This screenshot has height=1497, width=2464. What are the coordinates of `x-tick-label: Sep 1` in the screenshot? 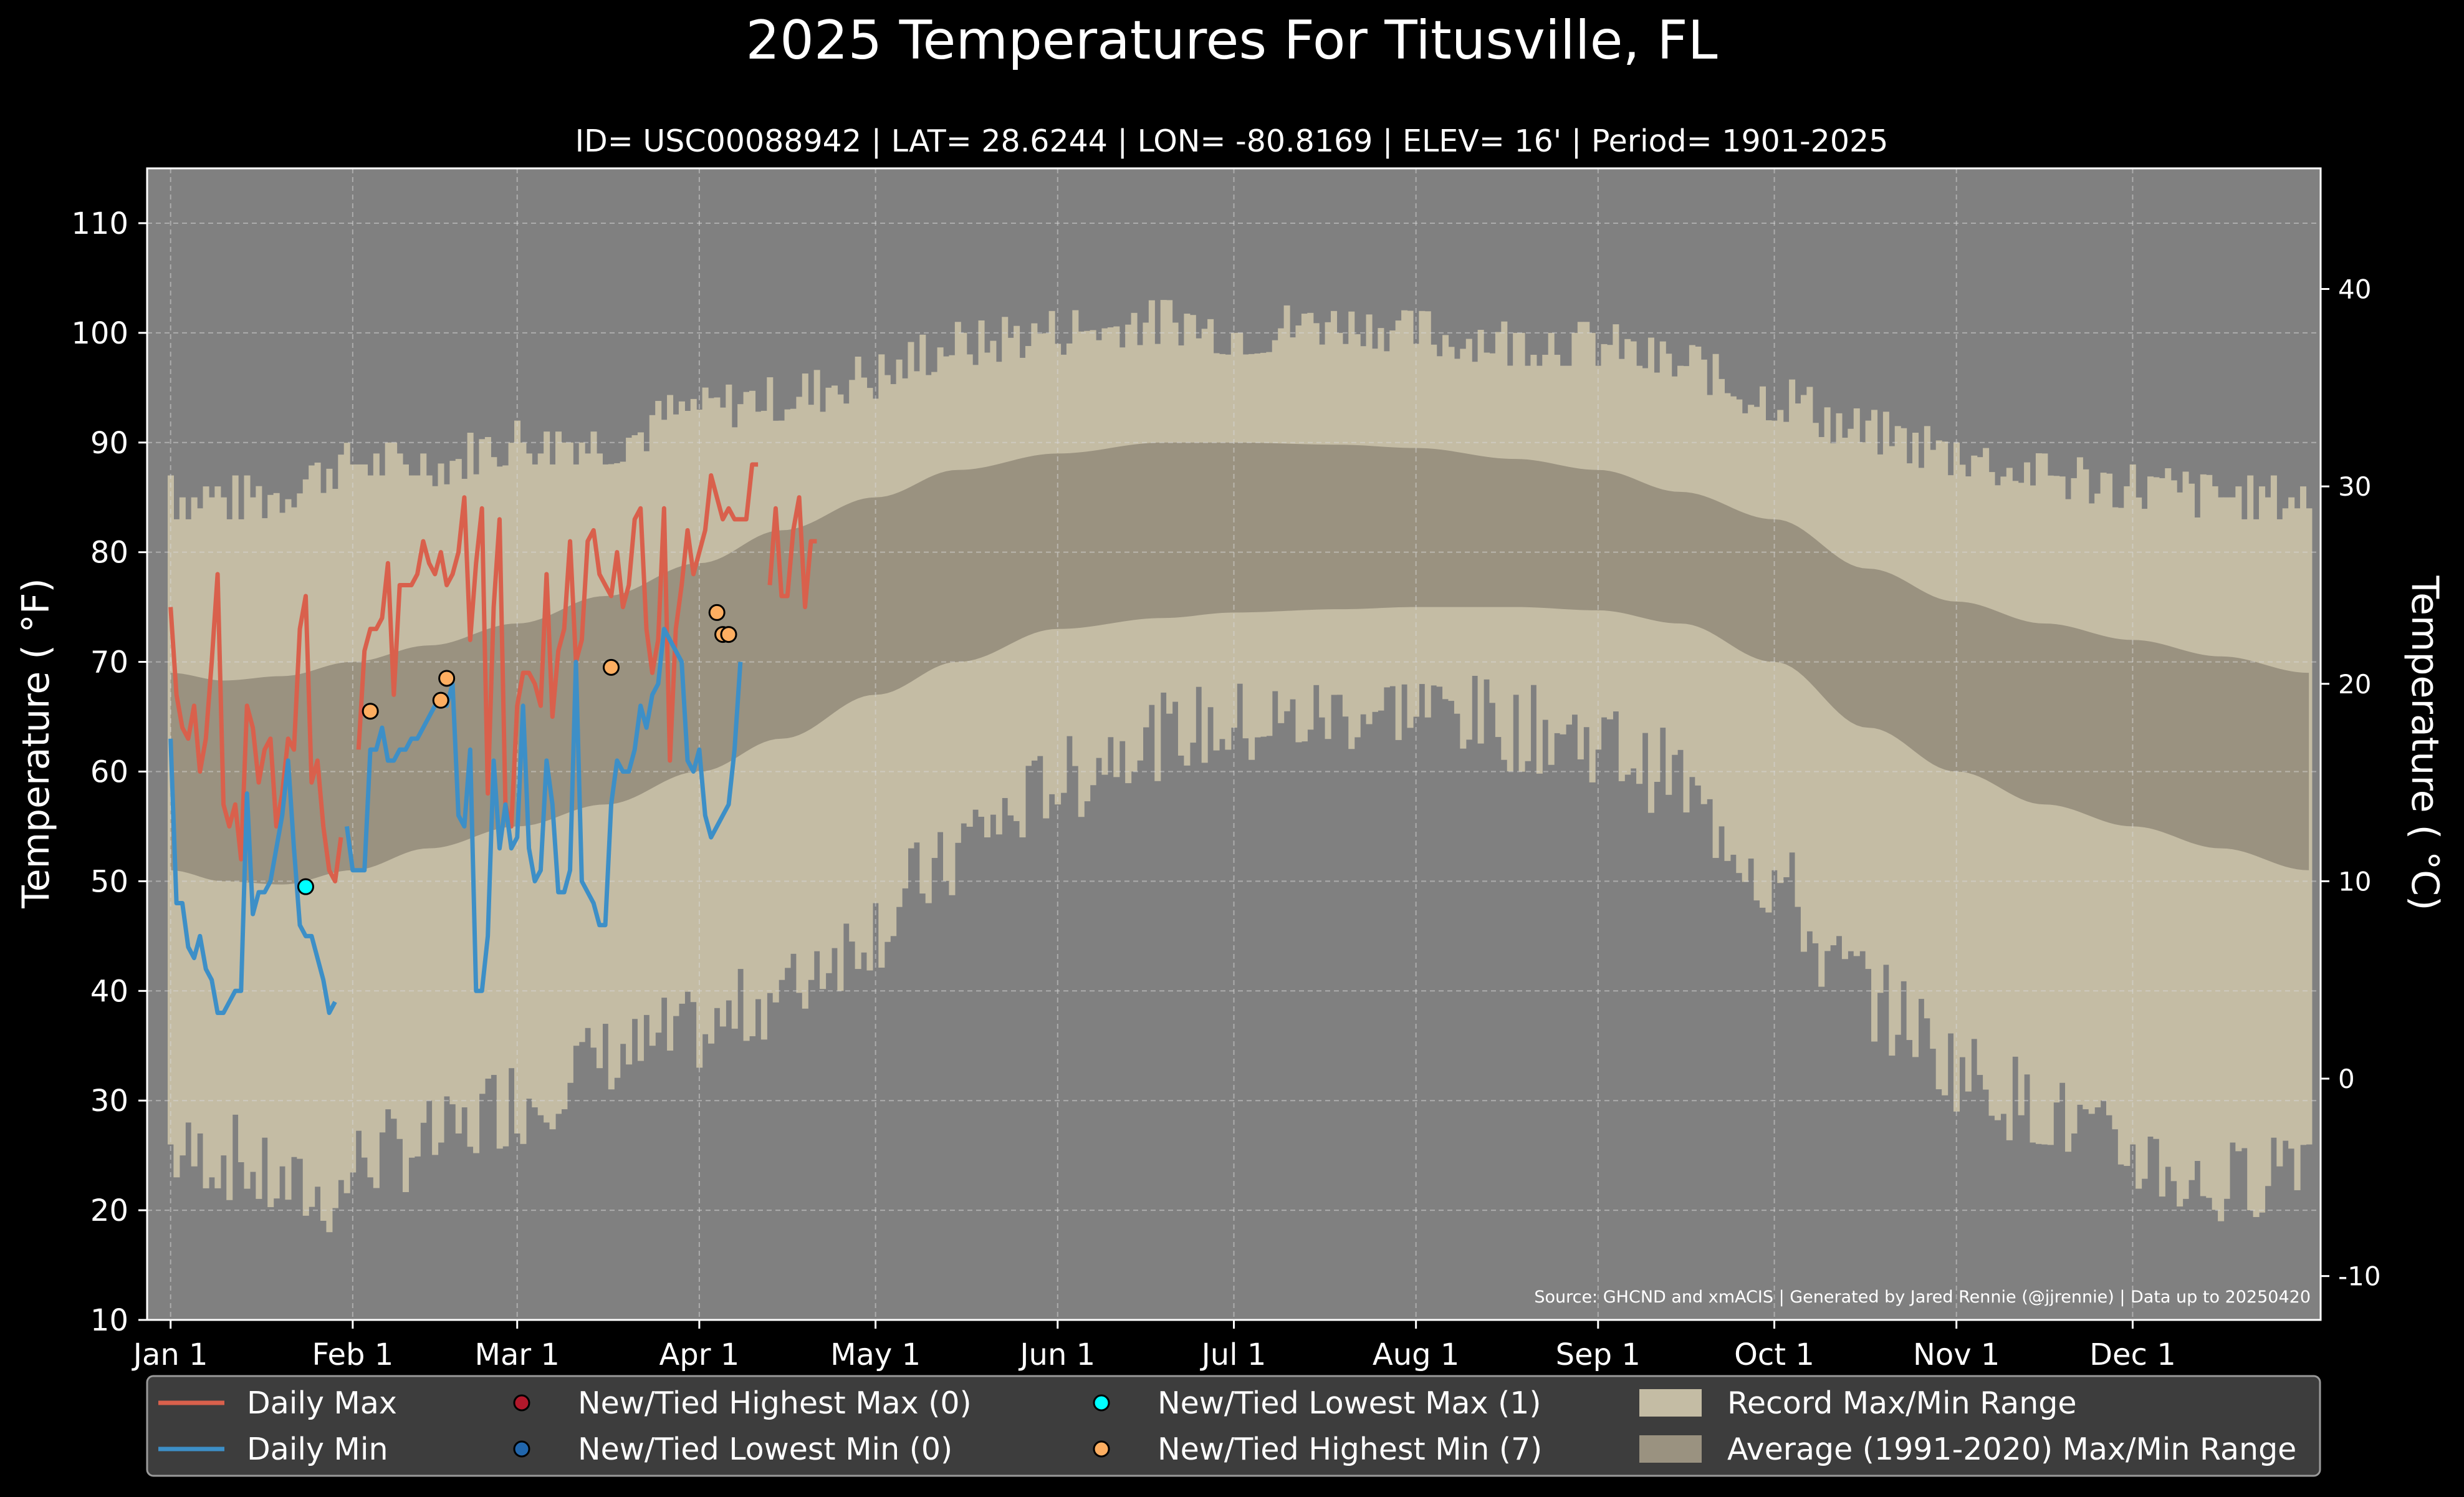 It's located at (1598, 1354).